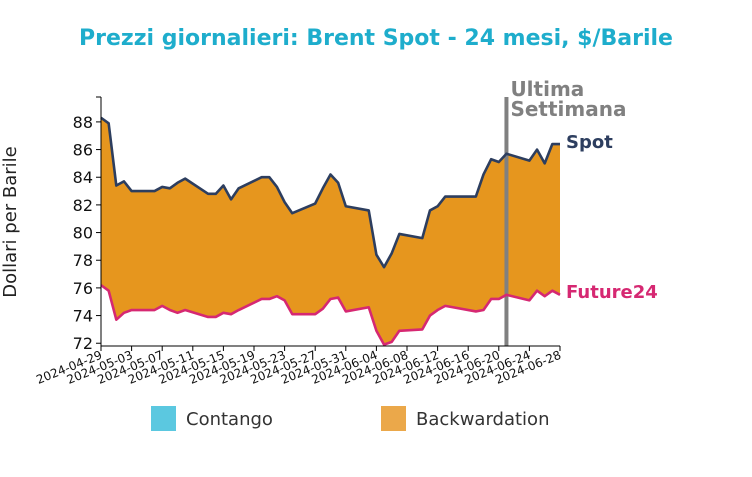  What do you see at coordinates (229, 419) in the screenshot?
I see `contango-legend-label: Contango` at bounding box center [229, 419].